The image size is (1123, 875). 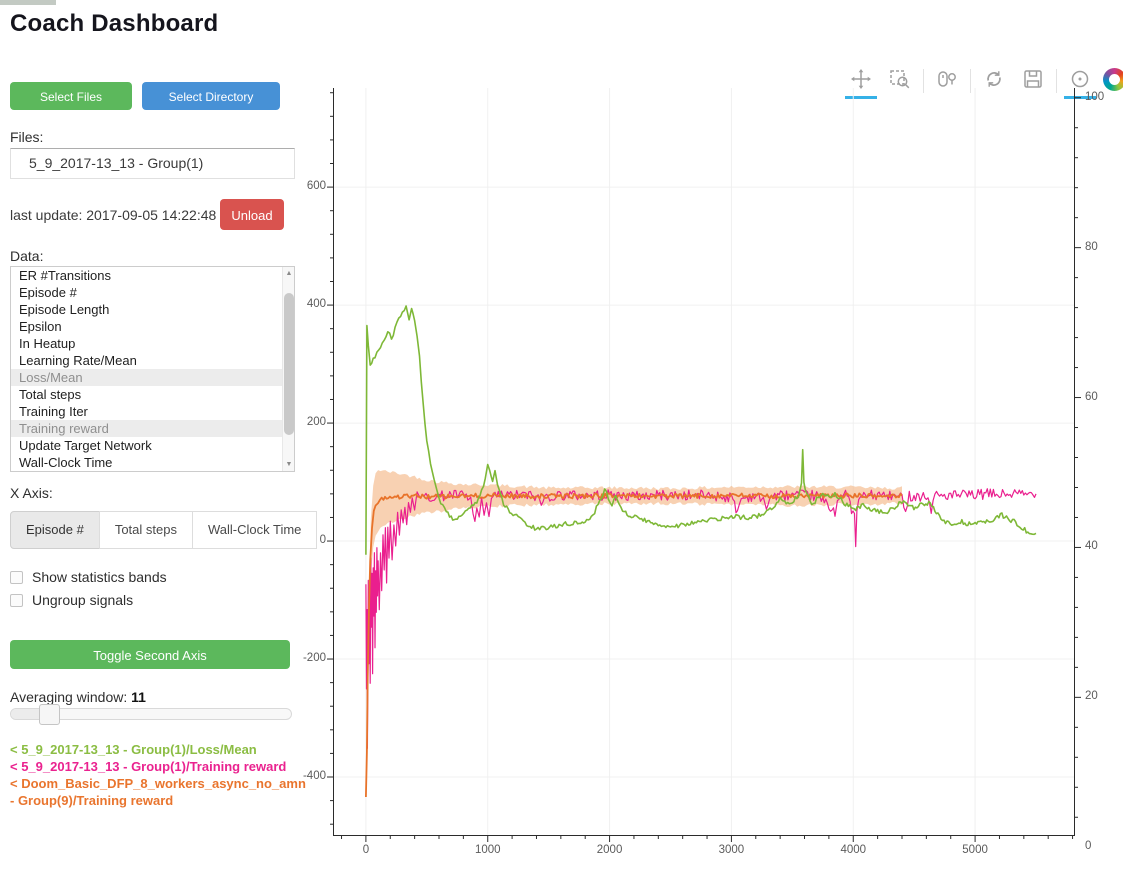 What do you see at coordinates (71, 96) in the screenshot?
I see `select-files-button: Select Files` at bounding box center [71, 96].